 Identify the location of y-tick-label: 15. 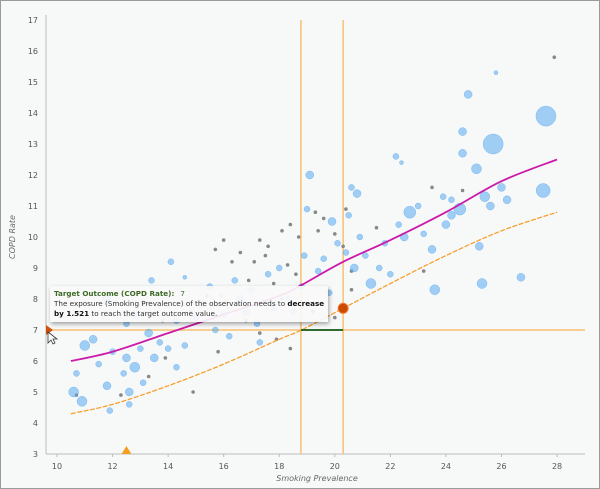
(33, 82).